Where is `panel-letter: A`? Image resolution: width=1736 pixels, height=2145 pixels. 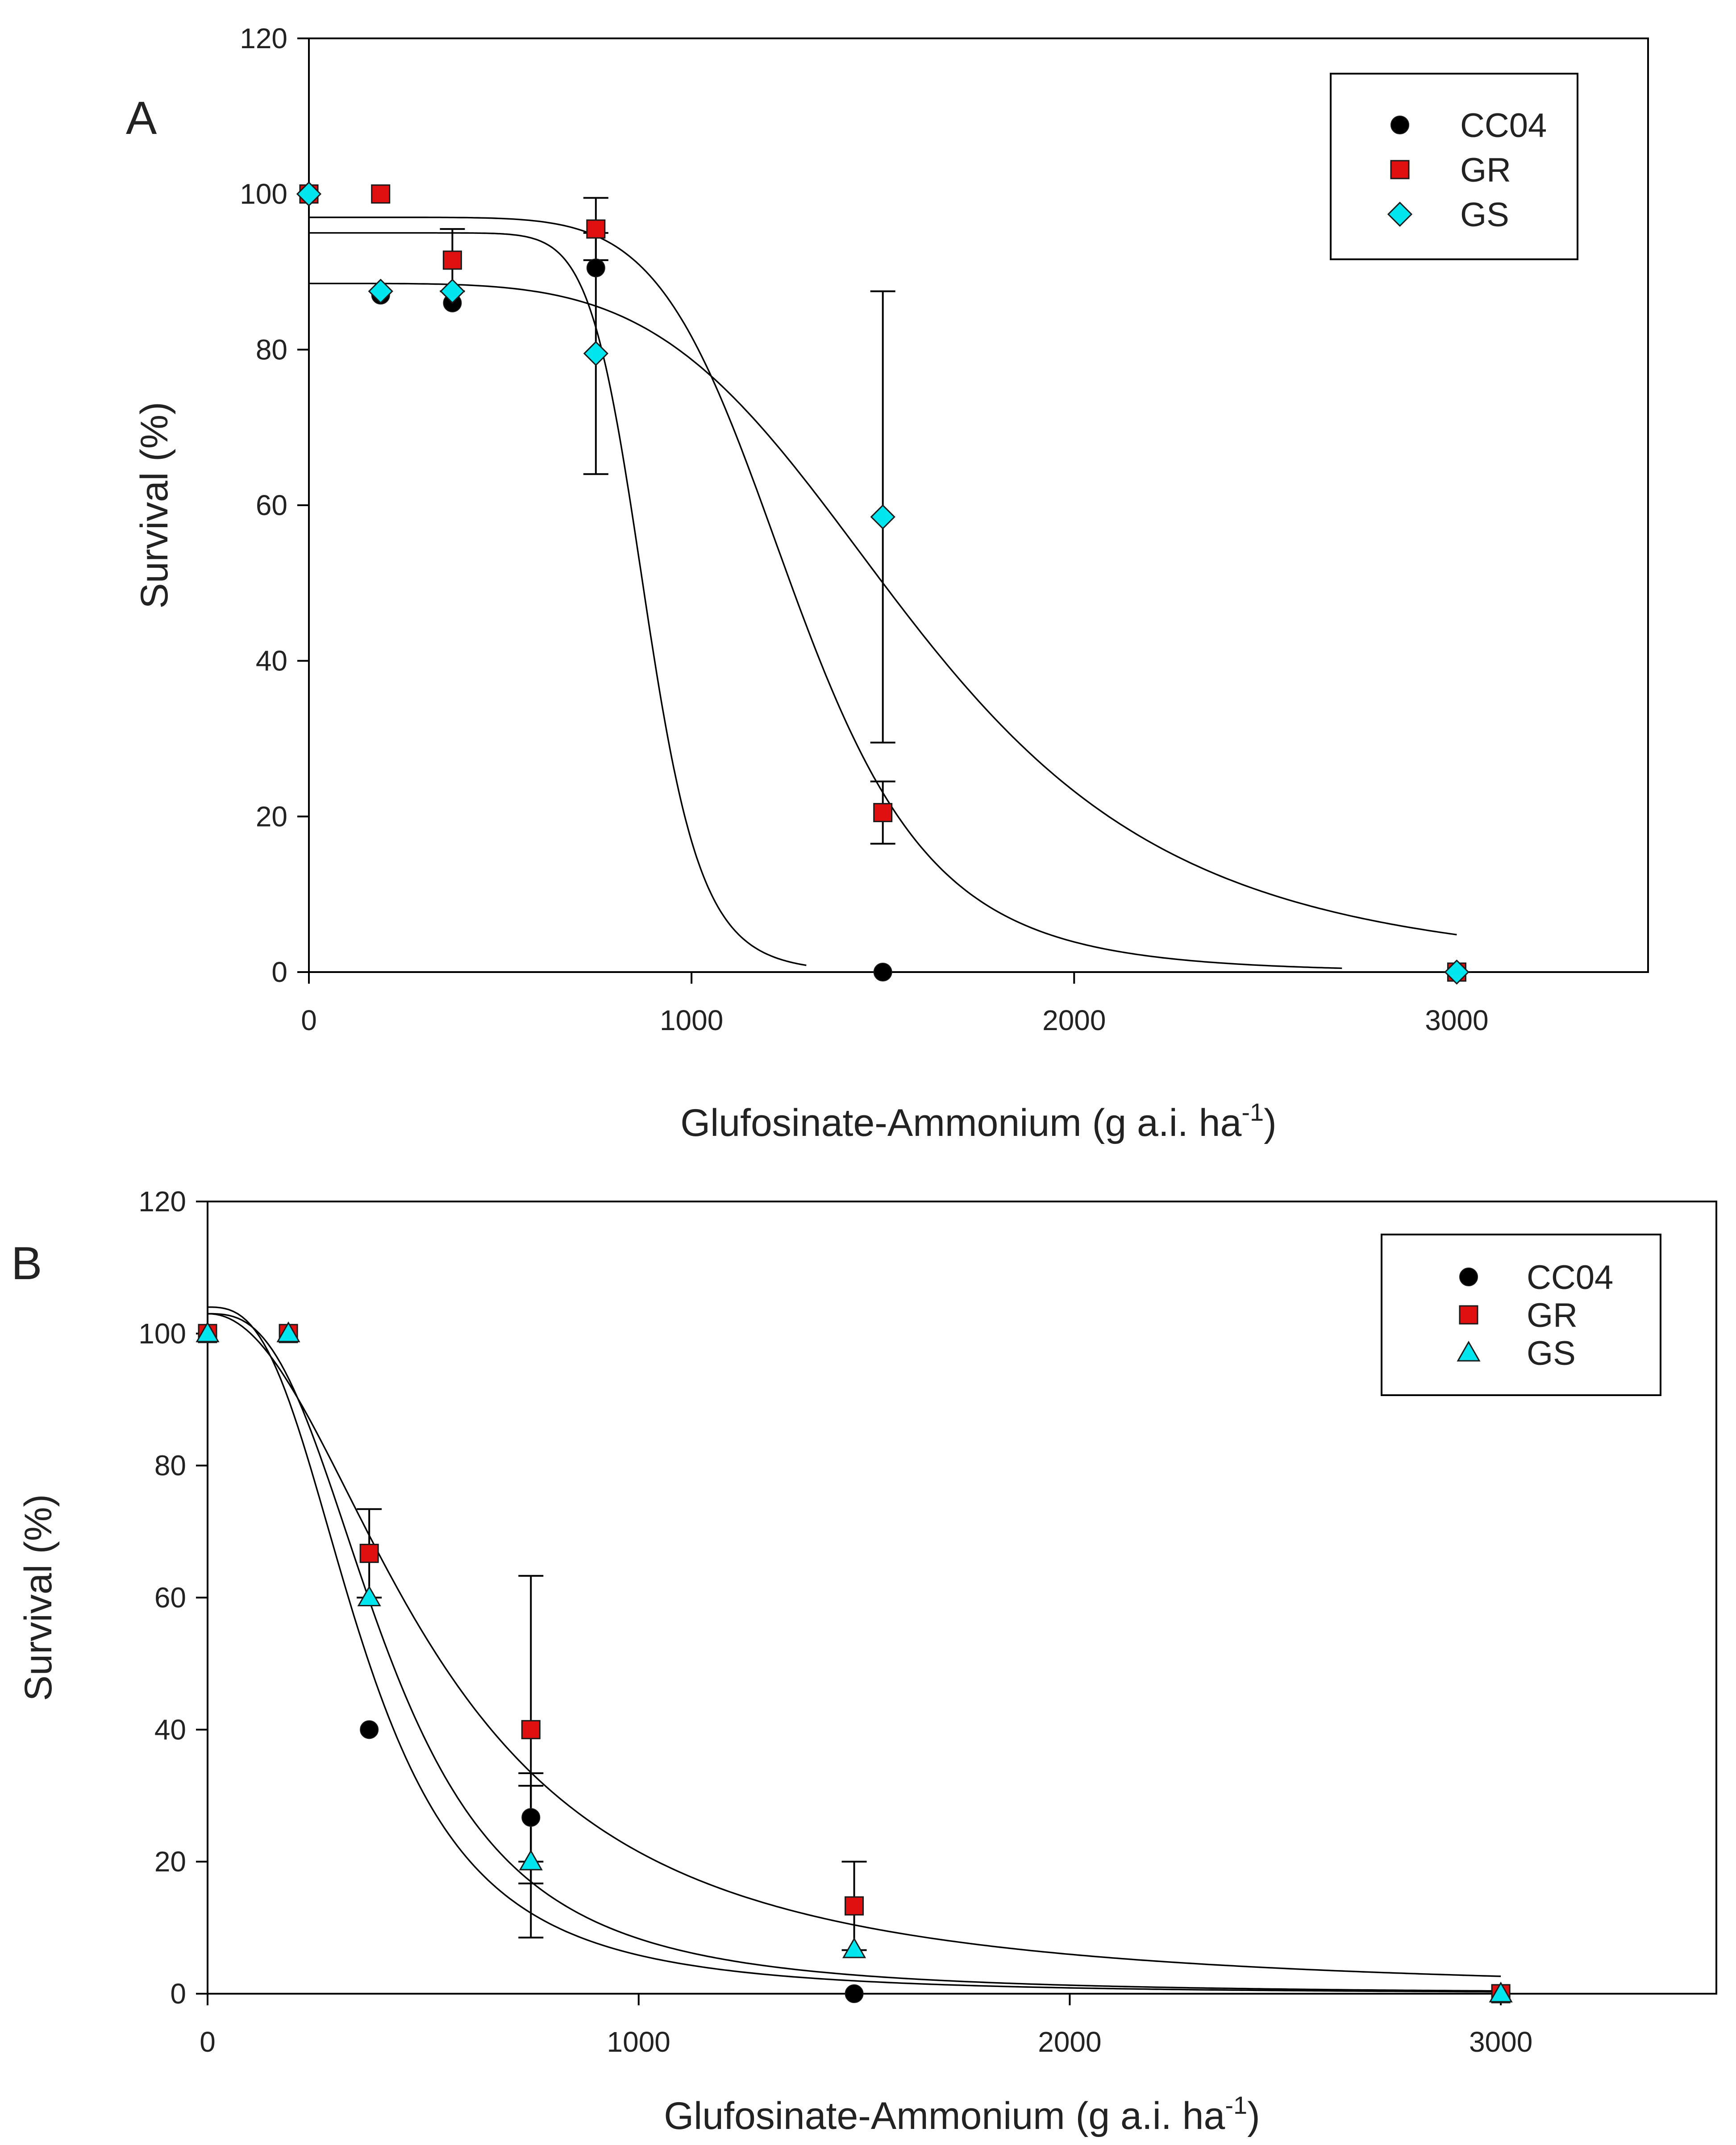
panel-letter: A is located at coordinates (141, 118).